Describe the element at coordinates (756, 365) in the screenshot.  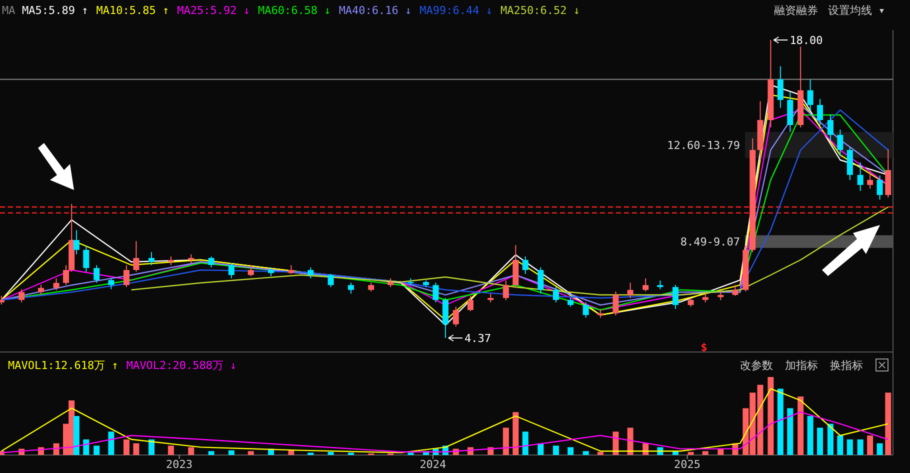
I see `text: 改参数` at that location.